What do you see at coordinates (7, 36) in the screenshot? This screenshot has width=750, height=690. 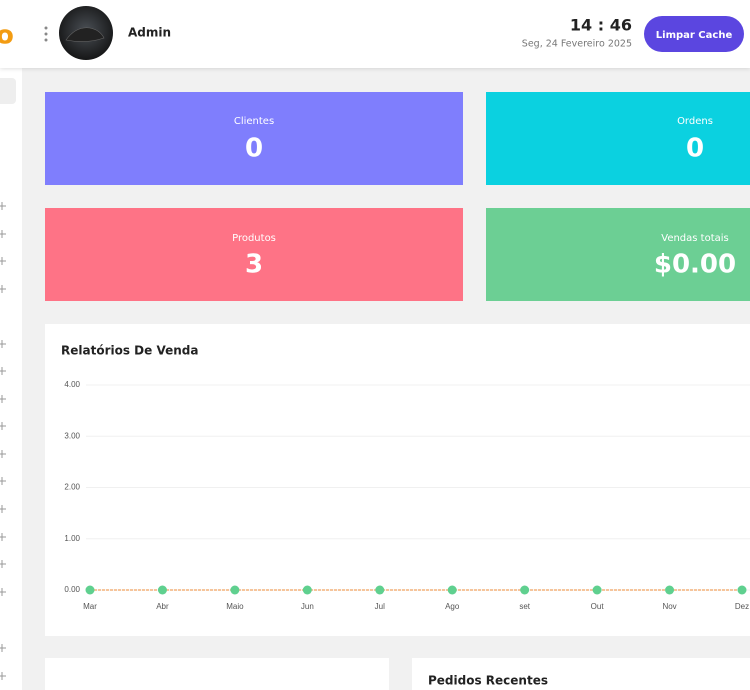 I see `logo: o` at bounding box center [7, 36].